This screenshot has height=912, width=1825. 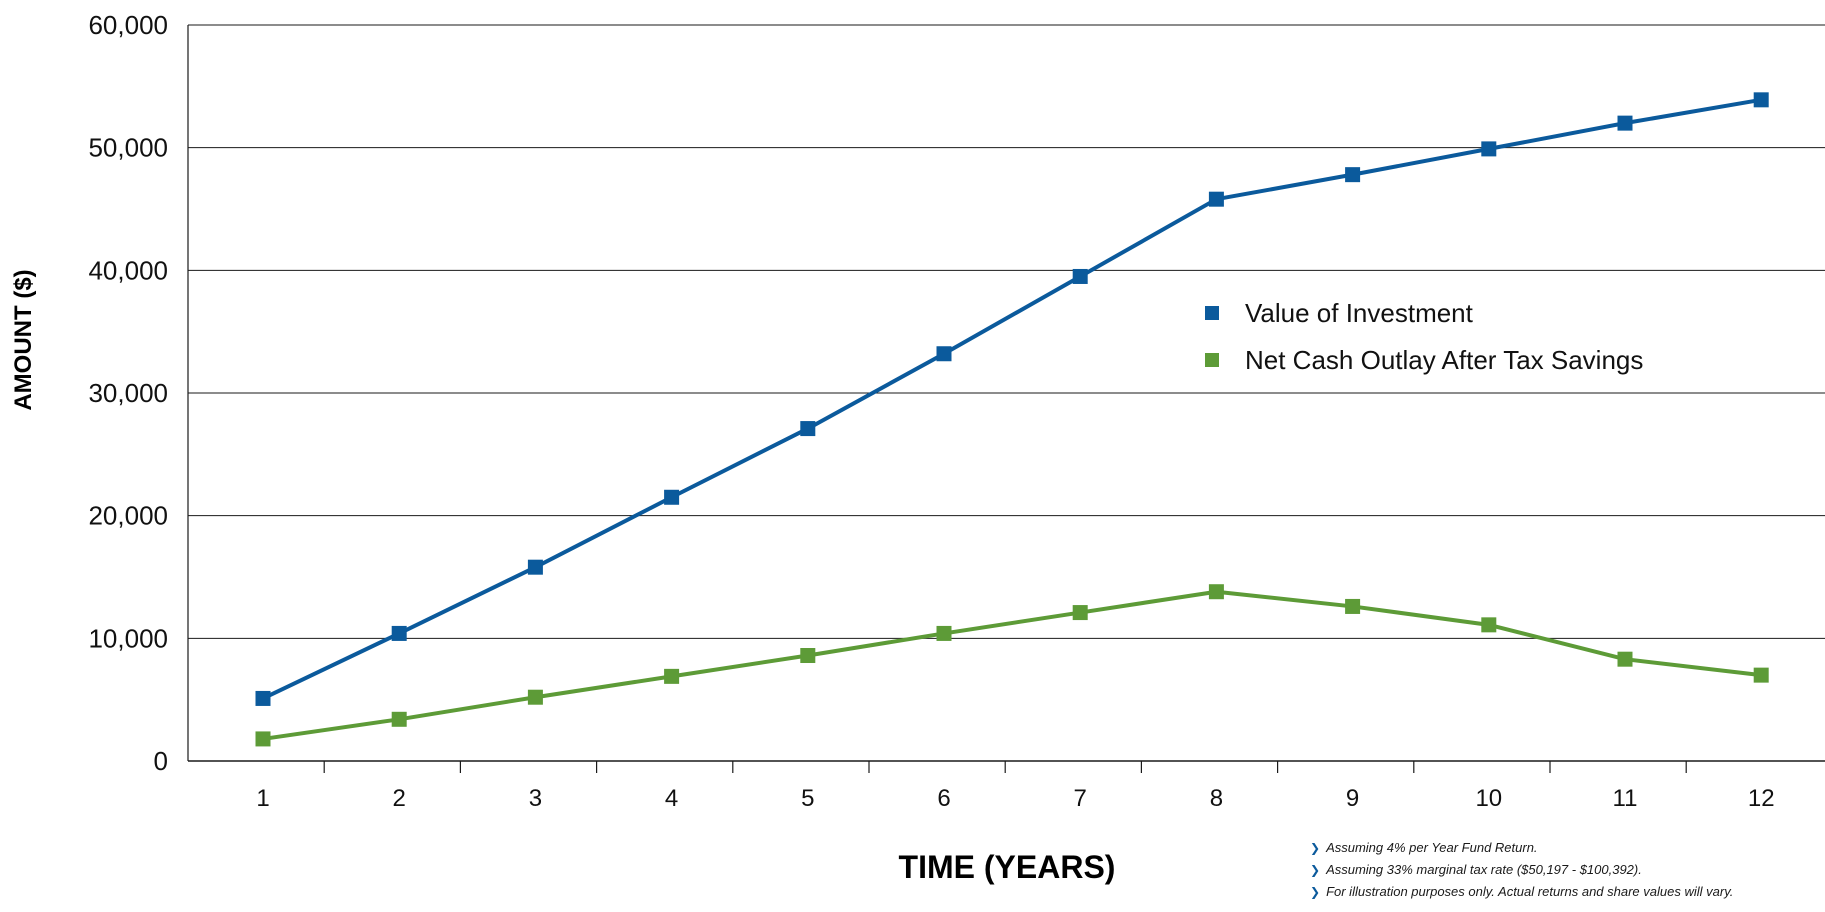 I want to click on legend-label: Value of Investment, so click(x=1359, y=313).